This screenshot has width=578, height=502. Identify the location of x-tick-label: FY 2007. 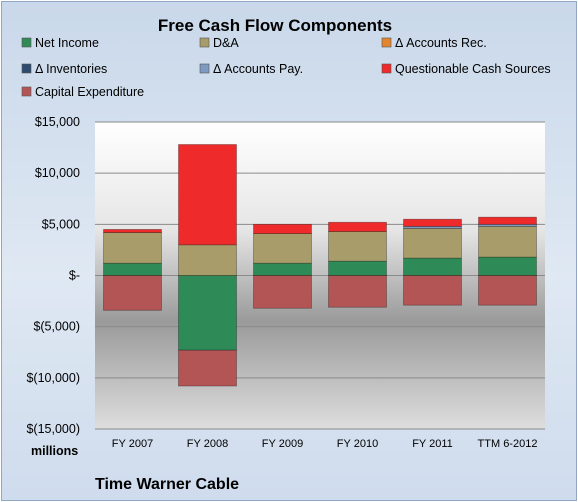
(132, 444).